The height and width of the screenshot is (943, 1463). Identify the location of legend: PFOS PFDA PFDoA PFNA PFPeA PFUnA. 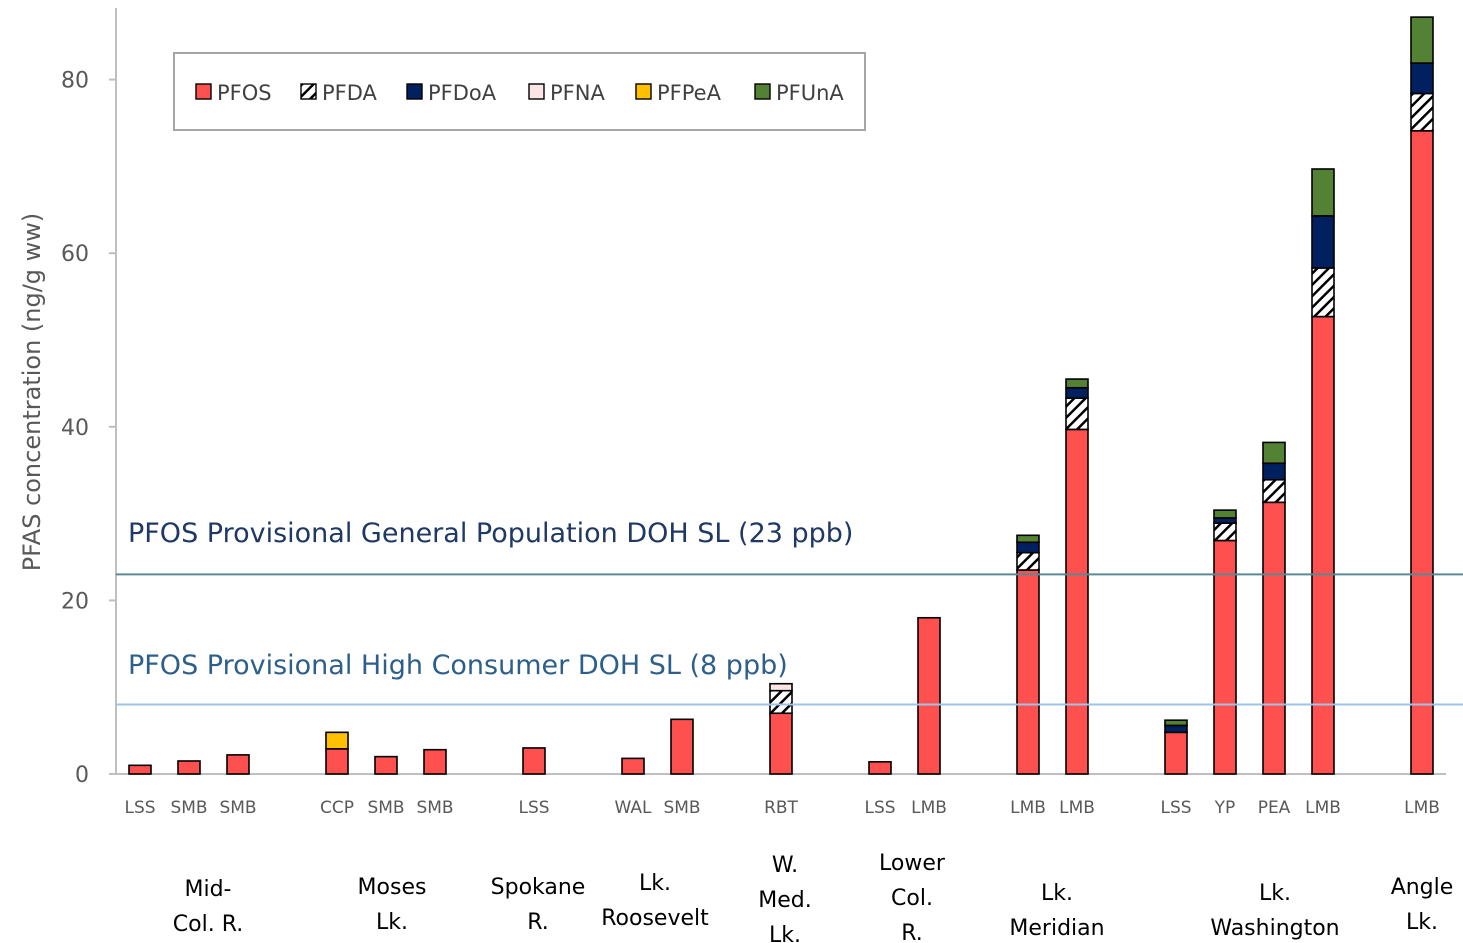
(519, 91).